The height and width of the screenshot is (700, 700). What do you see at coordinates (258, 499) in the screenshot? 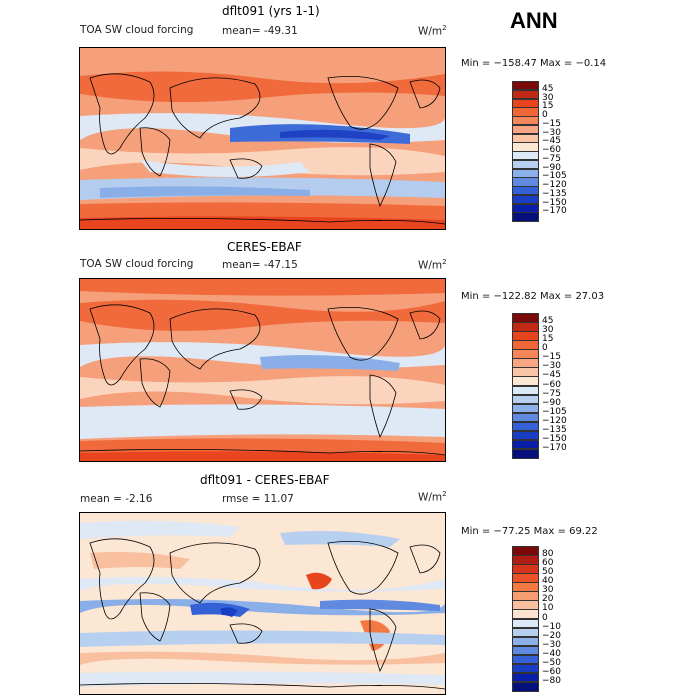
I see `panel3-rmse: rmse = 11.07` at bounding box center [258, 499].